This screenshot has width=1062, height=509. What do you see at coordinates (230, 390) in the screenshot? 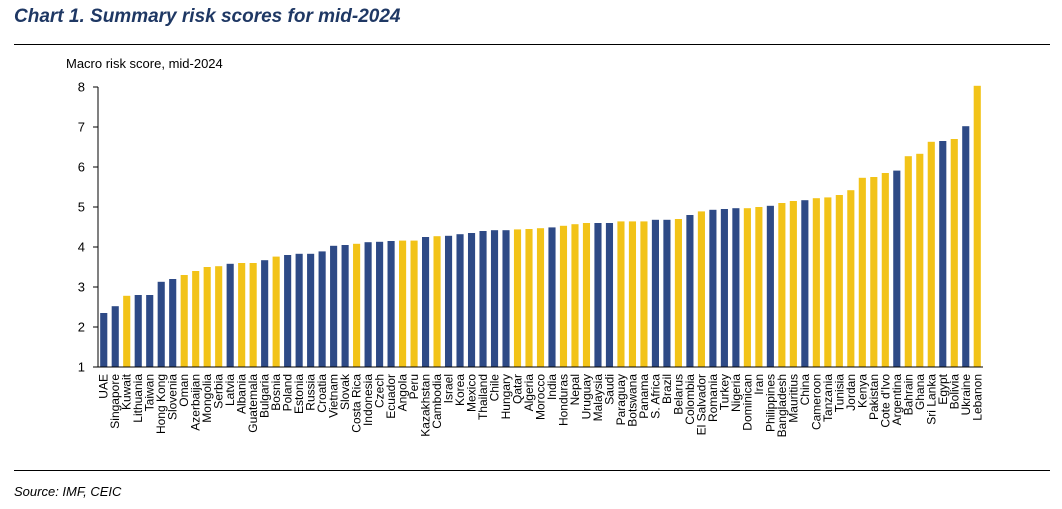
I see `category-label: Latvia` at bounding box center [230, 390].